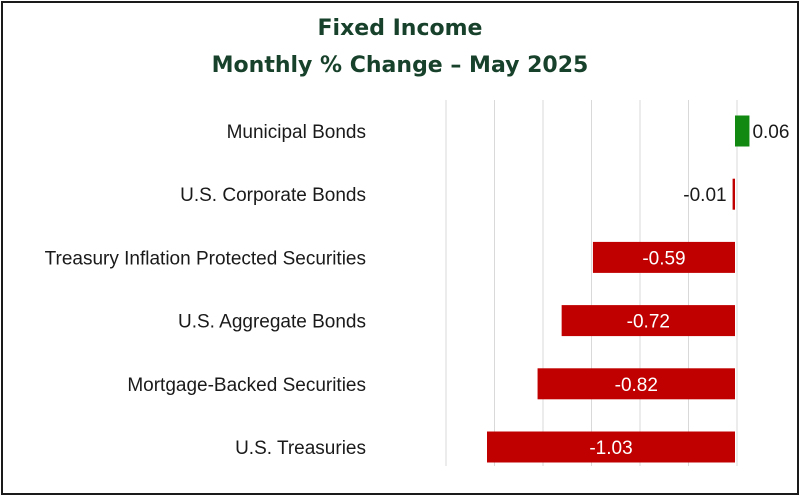  I want to click on category-label: U.S. Aggregate Bonds, so click(272, 322).